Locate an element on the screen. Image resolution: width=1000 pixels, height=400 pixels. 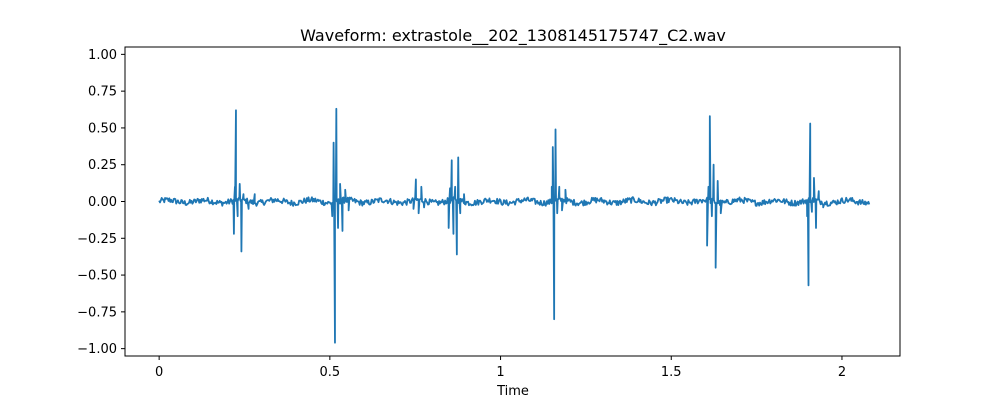
y-tick-label: 0.00 is located at coordinates (102, 202).